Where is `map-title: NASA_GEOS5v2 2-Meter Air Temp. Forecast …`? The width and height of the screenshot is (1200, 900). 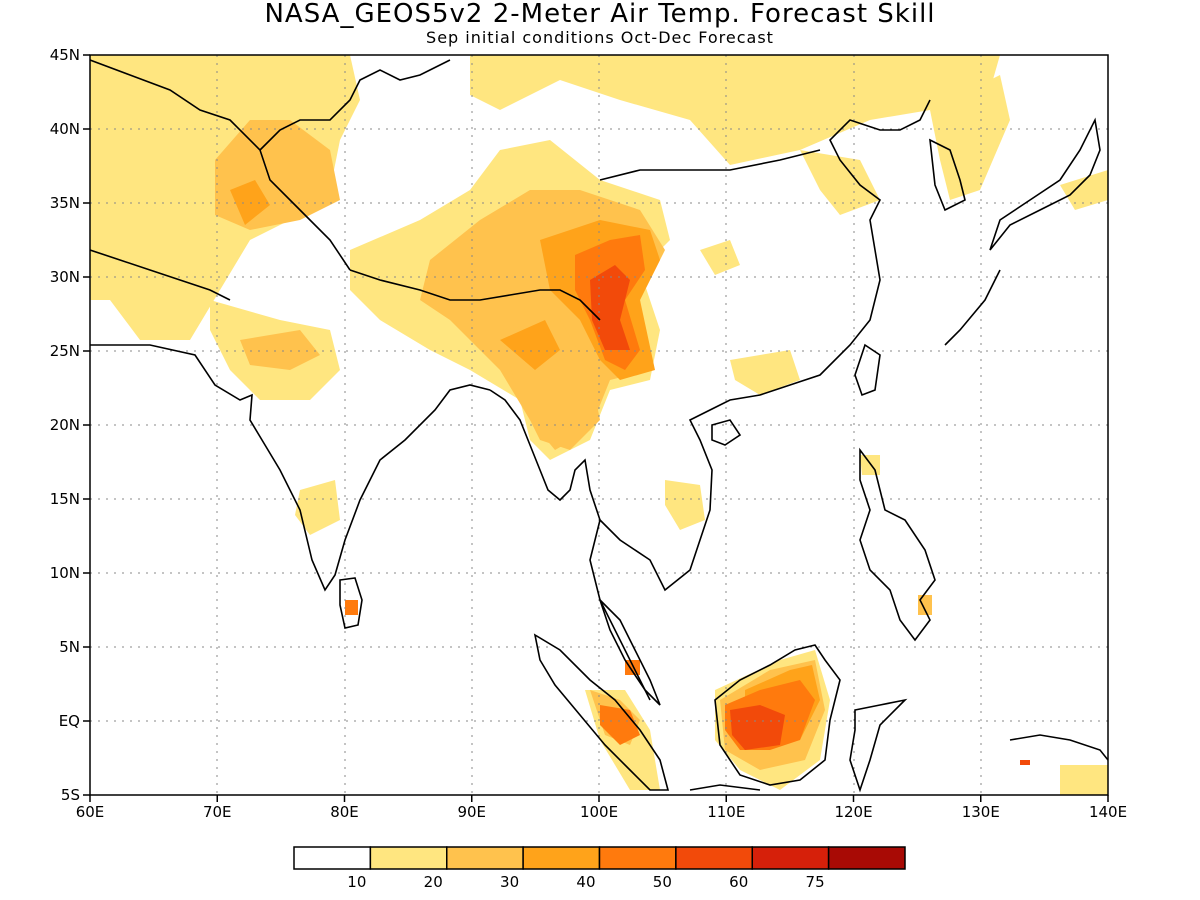 map-title: NASA_GEOS5v2 2-Meter Air Temp. Forecast … is located at coordinates (600, 14).